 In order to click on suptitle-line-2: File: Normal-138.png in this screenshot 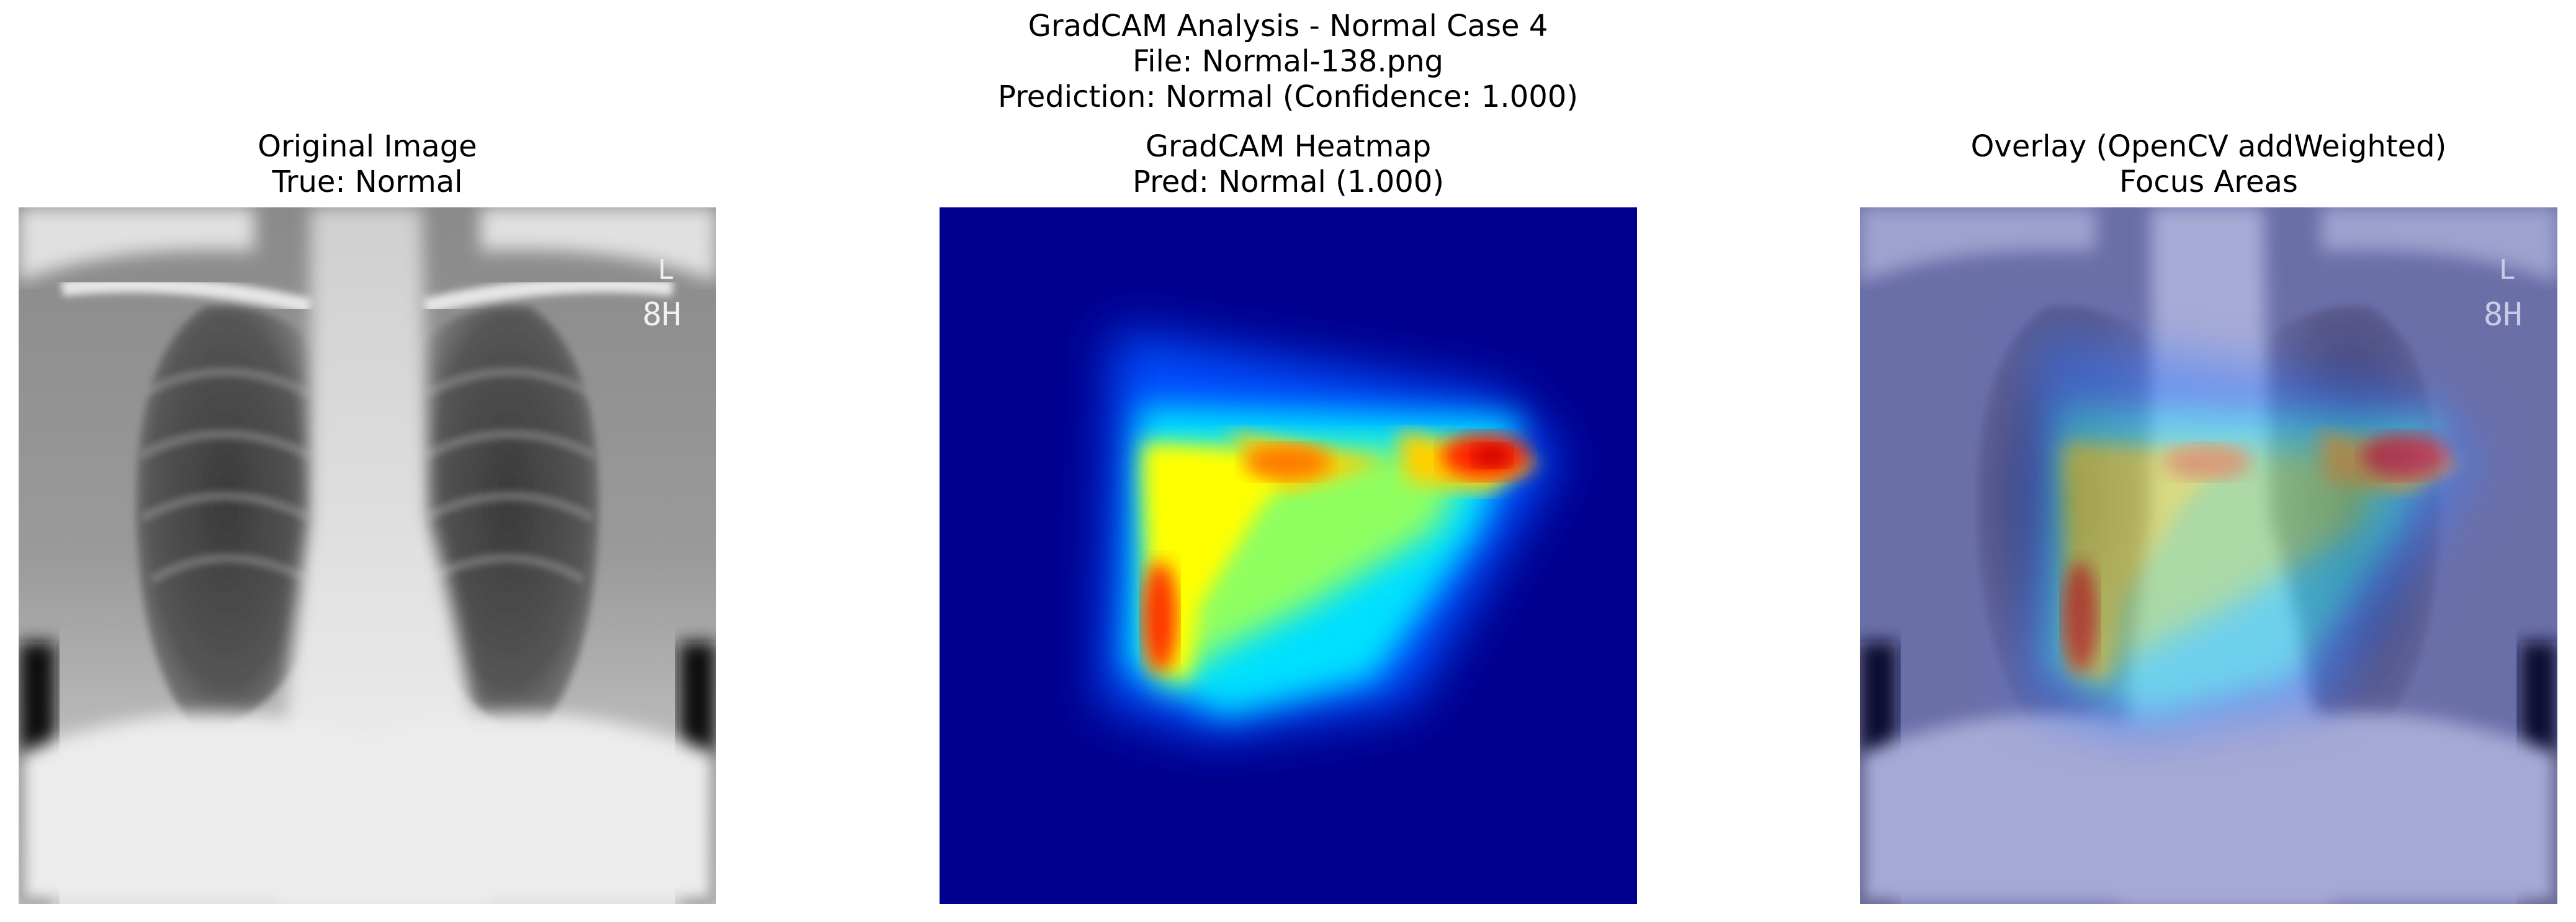, I will do `click(1288, 62)`.